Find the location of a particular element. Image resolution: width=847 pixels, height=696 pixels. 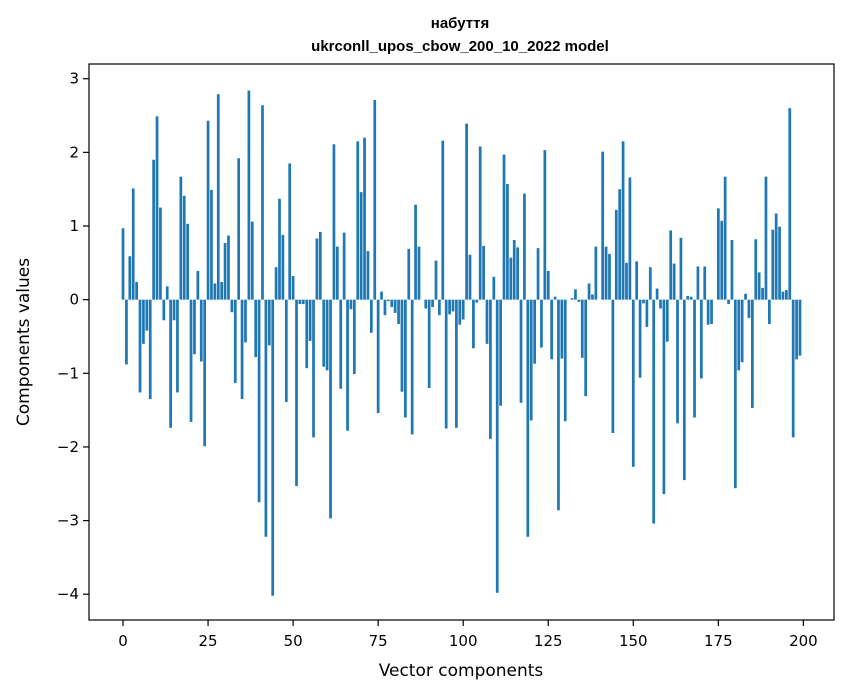

x-tick-label: 200 is located at coordinates (803, 641).